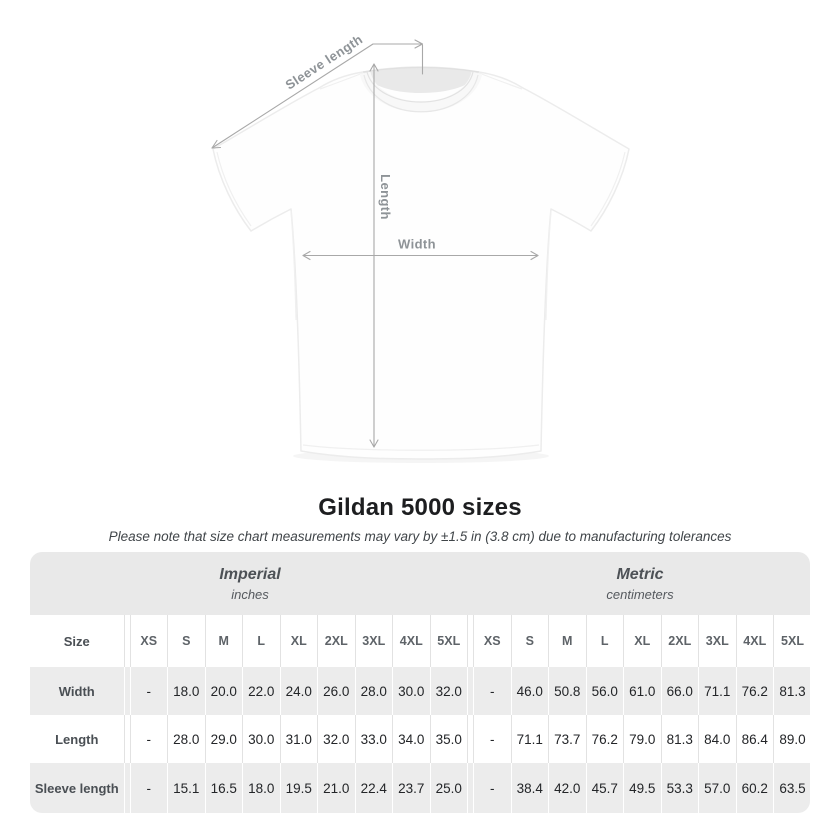 The image size is (840, 840). I want to click on imperial-size-header: 4XL, so click(411, 641).